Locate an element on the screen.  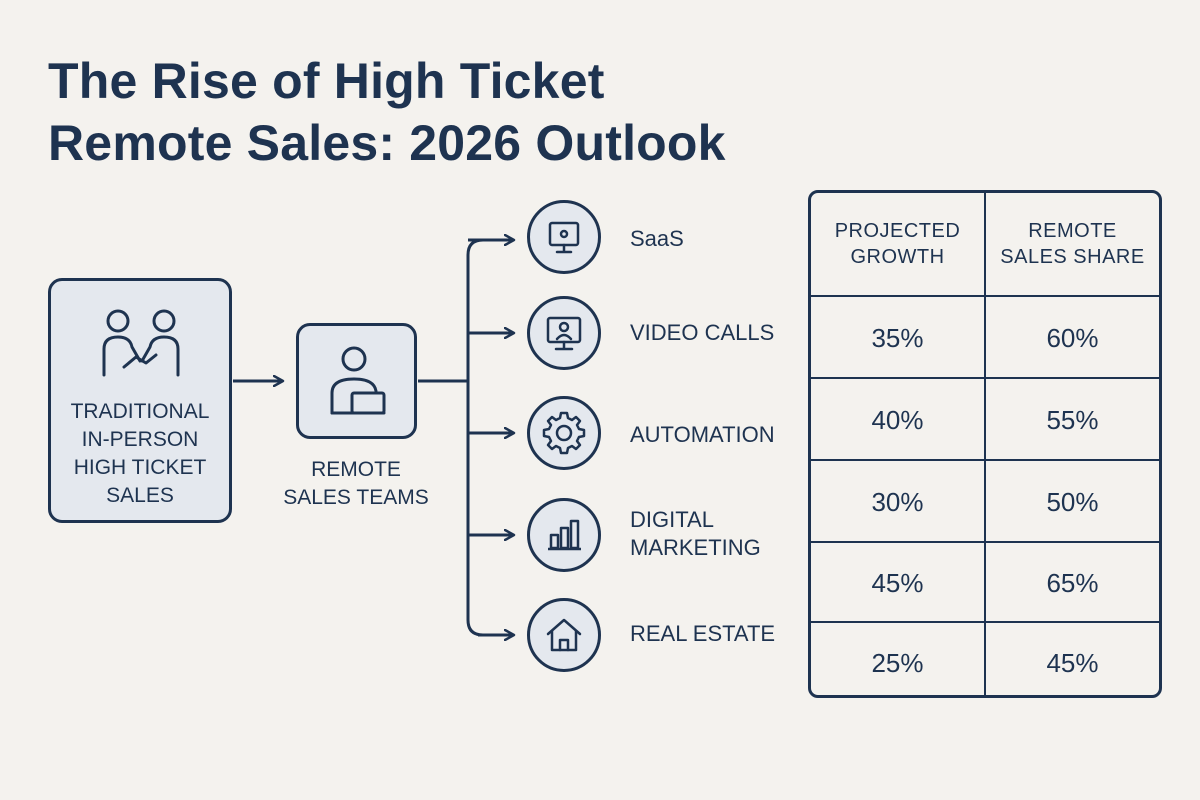
traditional-sales-box is located at coordinates (140, 400).